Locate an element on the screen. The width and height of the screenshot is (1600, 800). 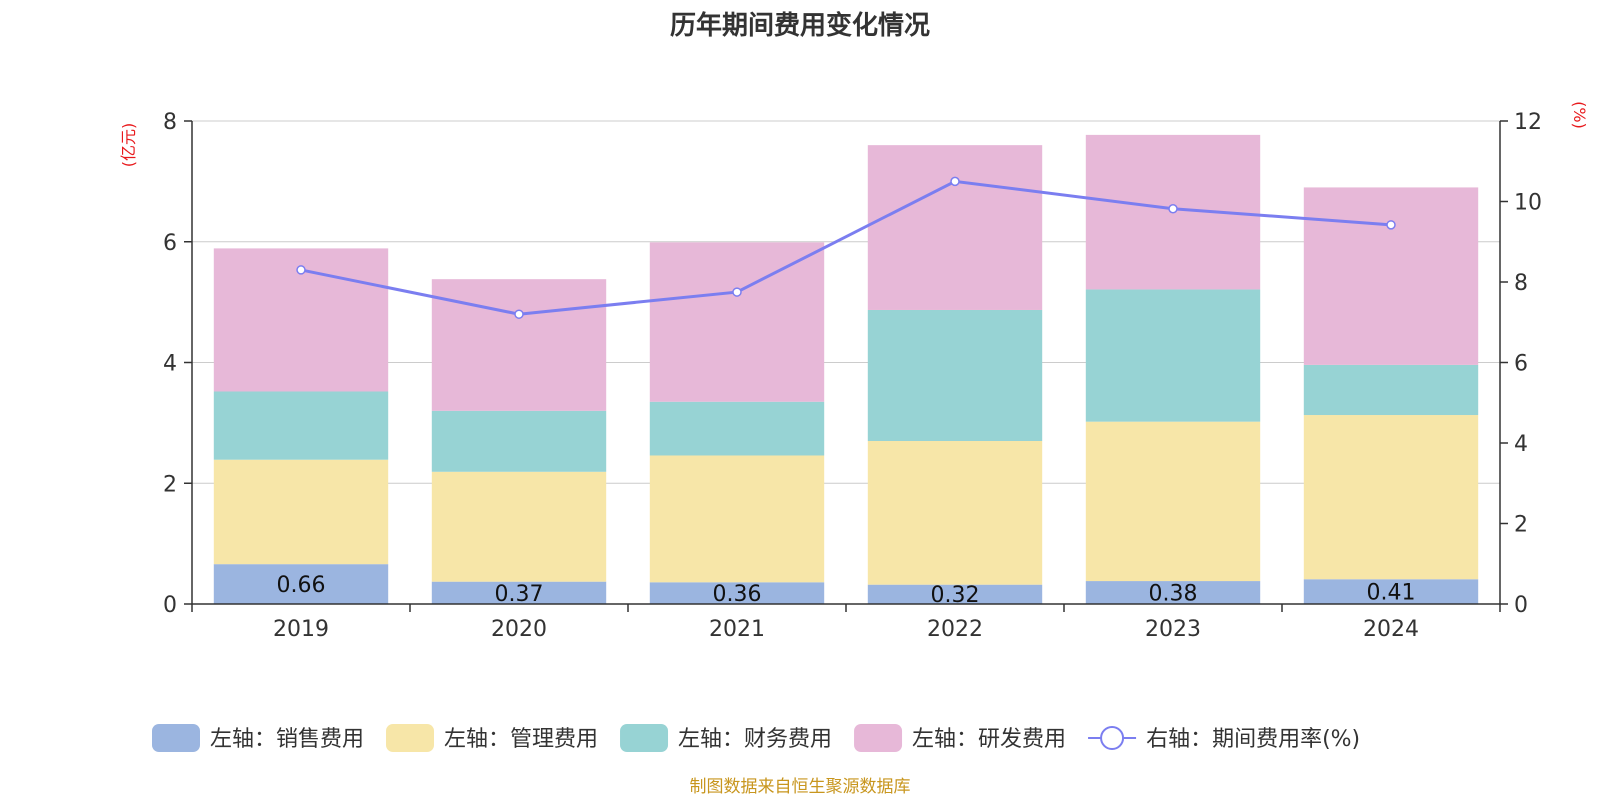
x-axis-tick-label: 2023 is located at coordinates (1173, 629).